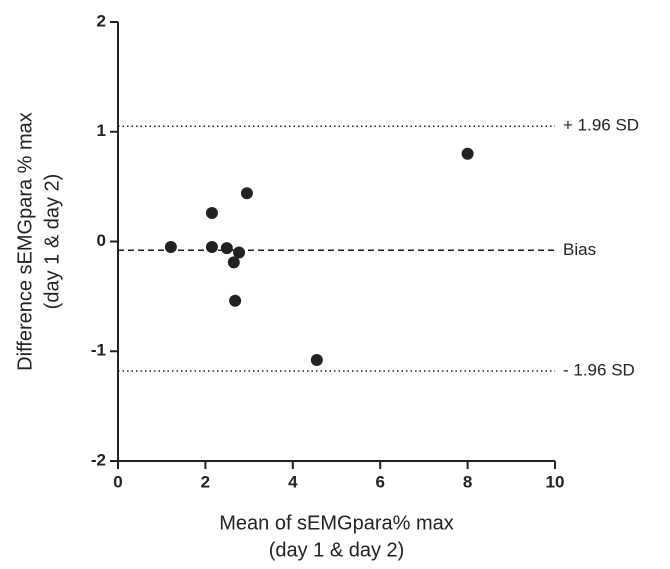 The width and height of the screenshot is (670, 569). What do you see at coordinates (101, 20) in the screenshot?
I see `y-tick-label: 2` at bounding box center [101, 20].